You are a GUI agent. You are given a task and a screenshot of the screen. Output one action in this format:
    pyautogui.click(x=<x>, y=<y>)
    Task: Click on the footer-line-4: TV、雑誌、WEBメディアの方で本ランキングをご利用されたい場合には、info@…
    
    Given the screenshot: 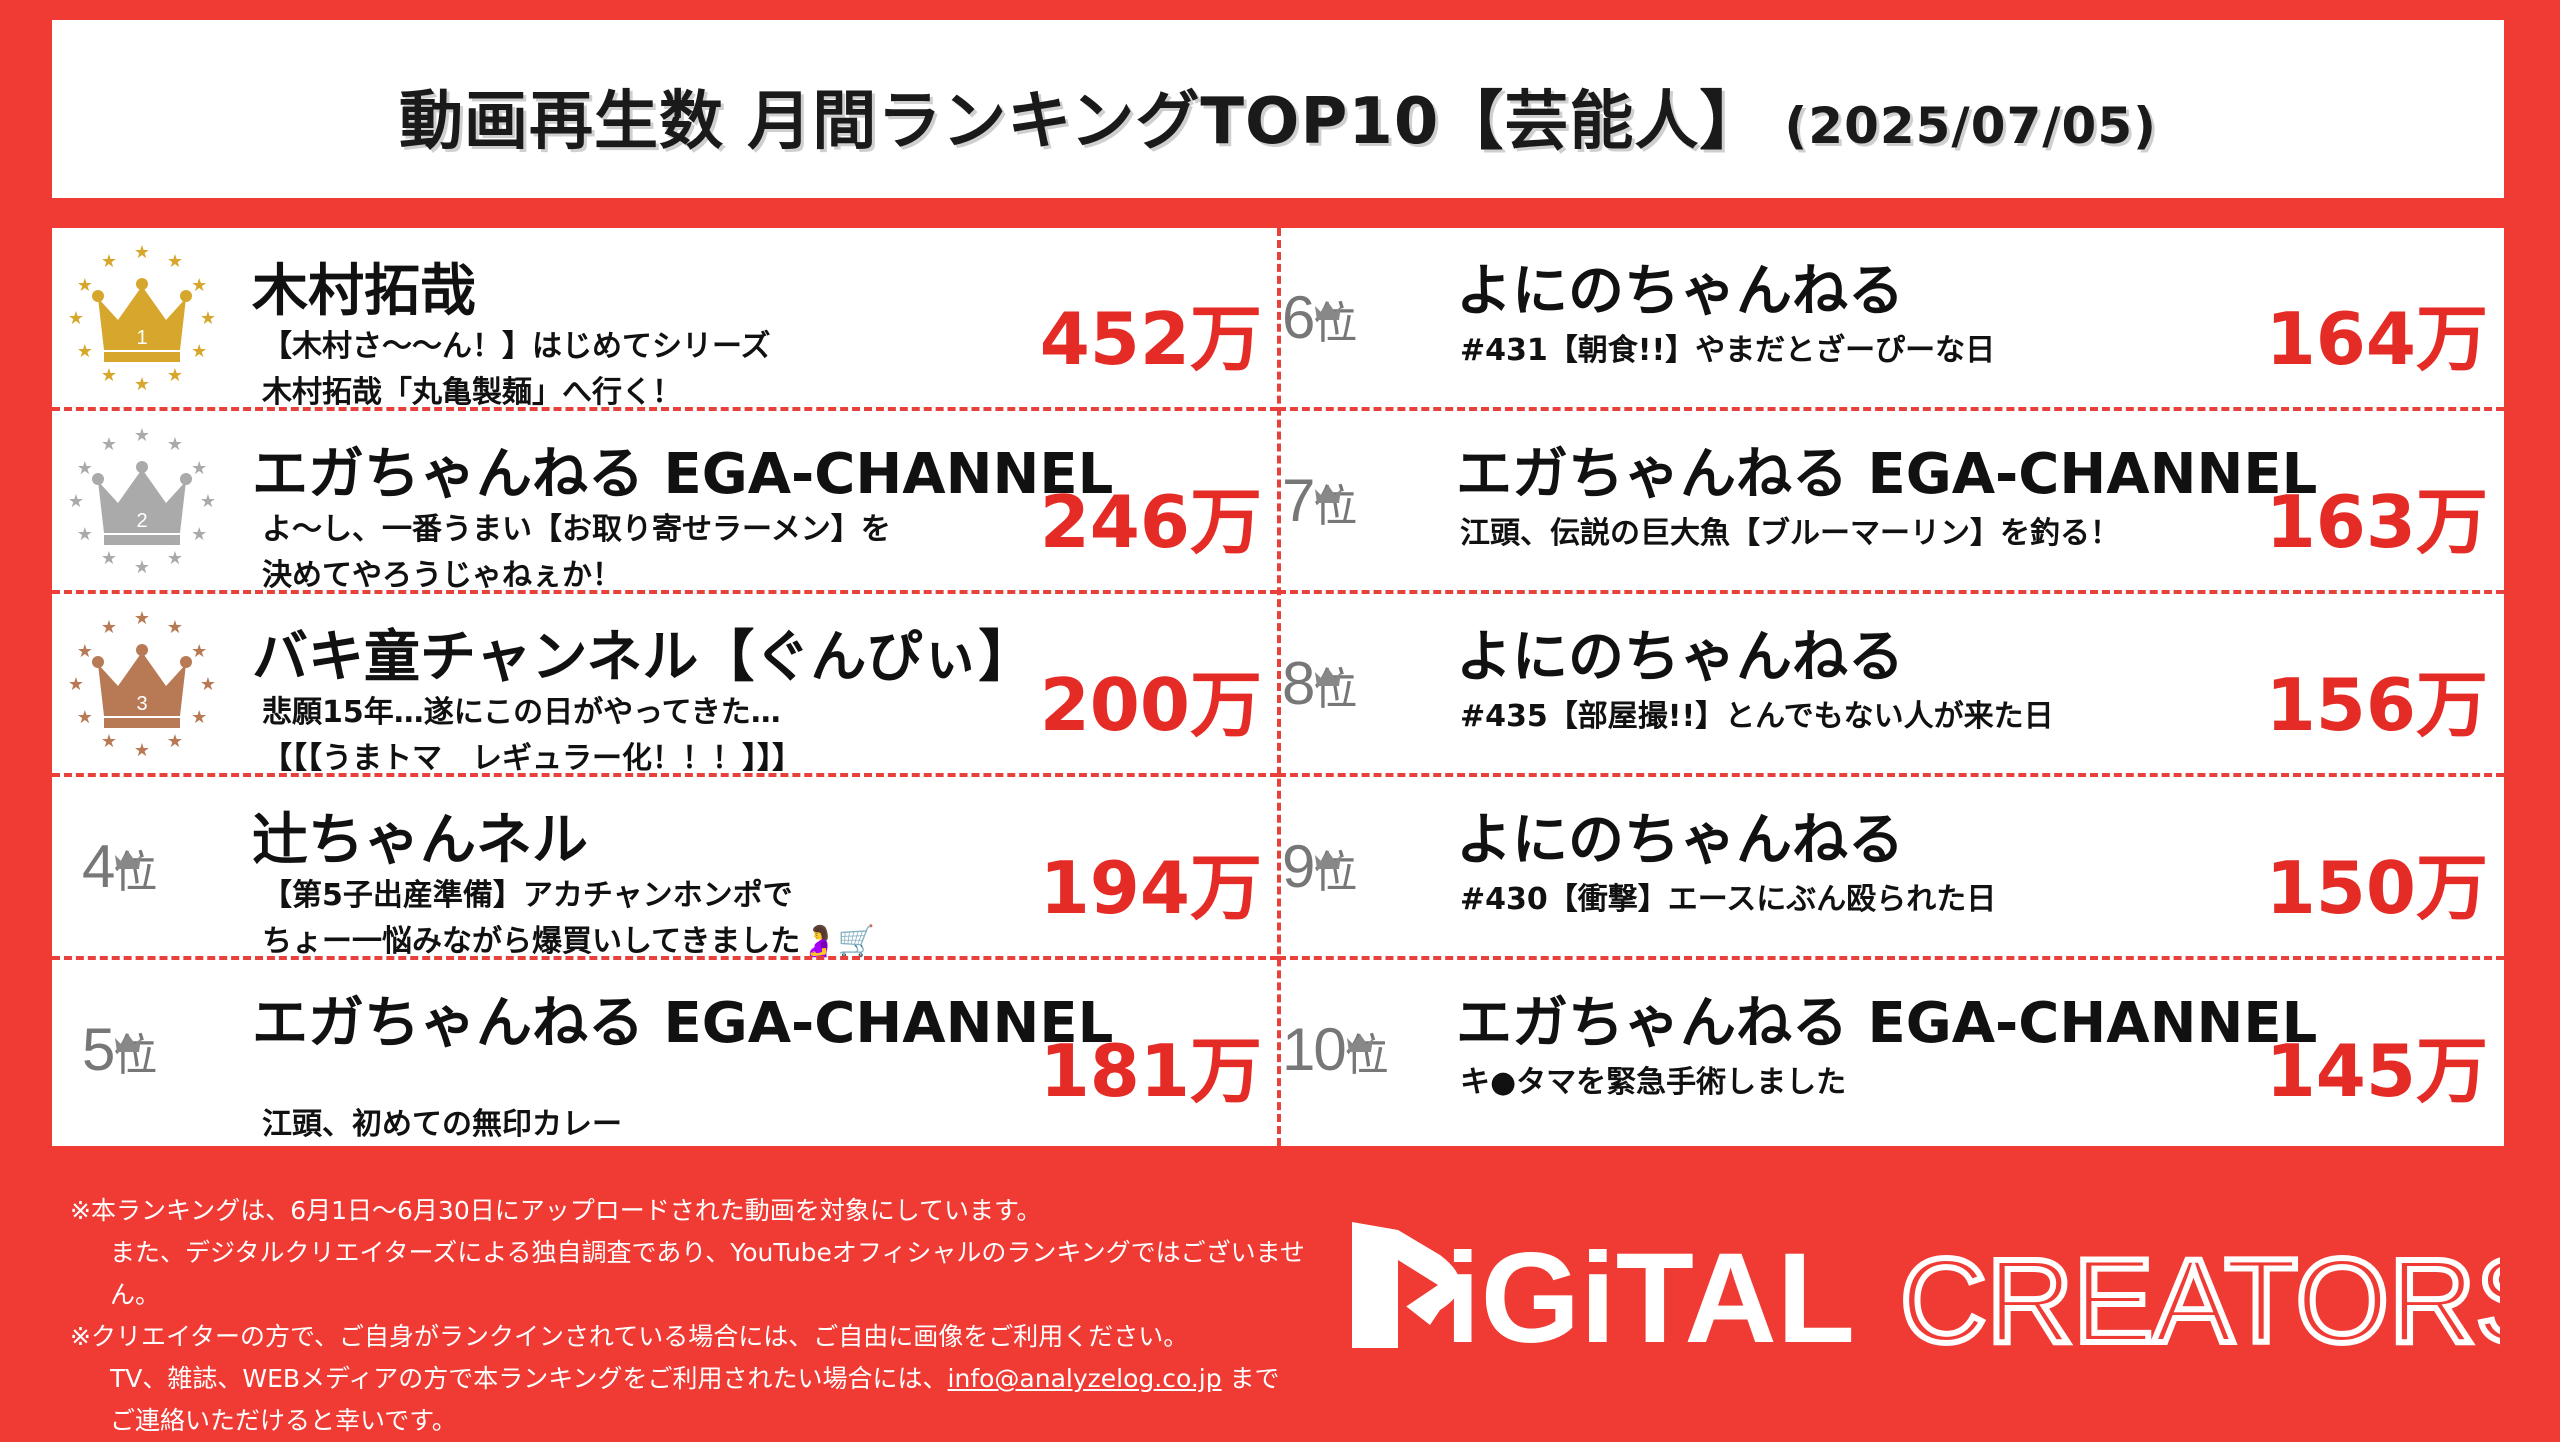 What is the action you would take?
    pyautogui.click(x=700, y=1379)
    